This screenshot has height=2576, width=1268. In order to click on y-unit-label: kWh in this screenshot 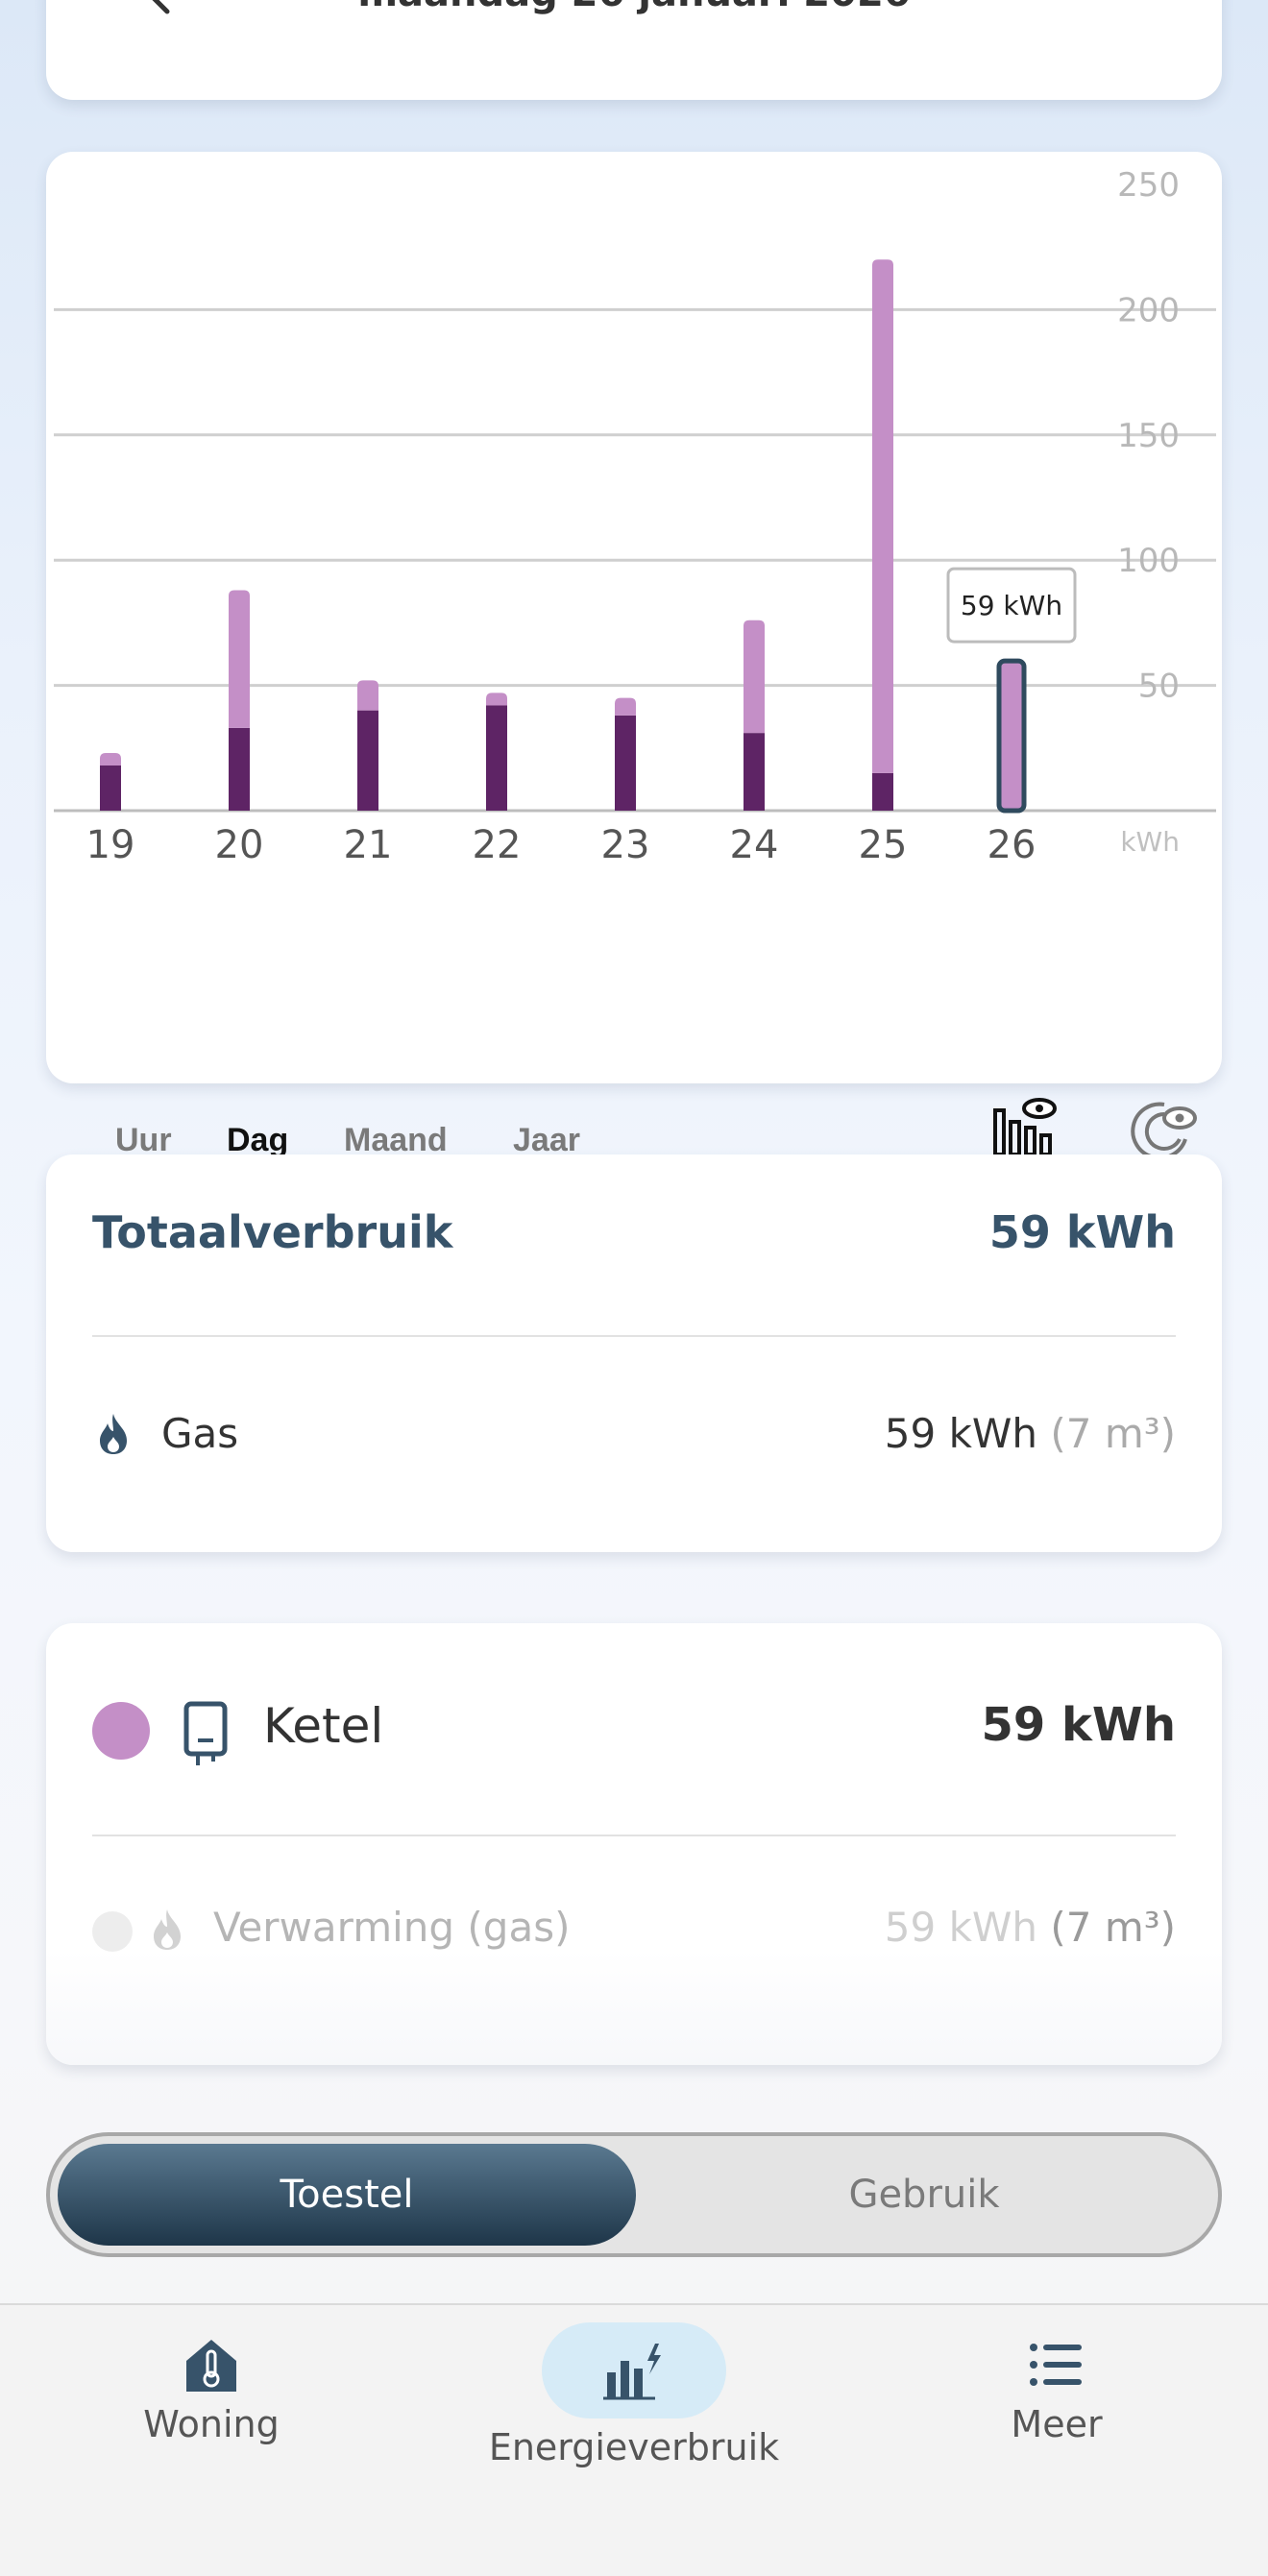, I will do `click(1150, 842)`.